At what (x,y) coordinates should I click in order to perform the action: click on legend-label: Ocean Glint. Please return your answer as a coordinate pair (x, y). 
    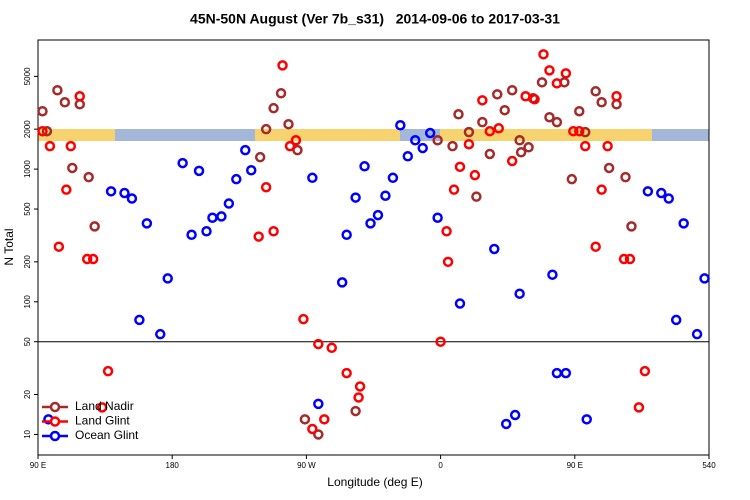
    Looking at the image, I should click on (107, 435).